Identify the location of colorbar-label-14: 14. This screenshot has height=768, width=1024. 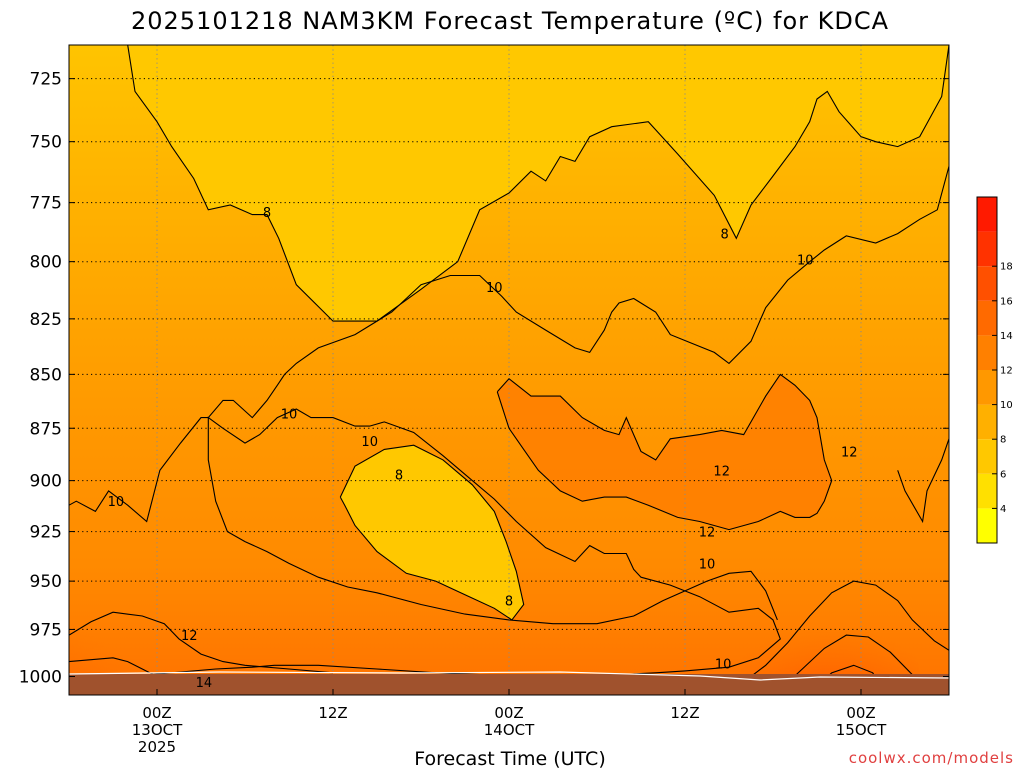
(1006, 336).